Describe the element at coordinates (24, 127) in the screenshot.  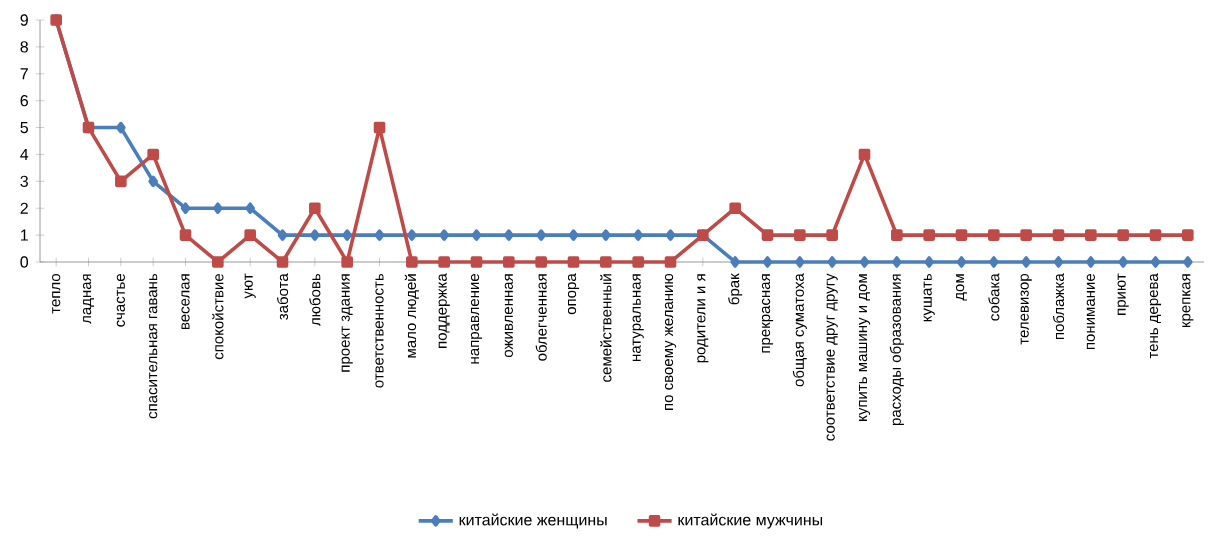
I see `y-tick-label: 5` at that location.